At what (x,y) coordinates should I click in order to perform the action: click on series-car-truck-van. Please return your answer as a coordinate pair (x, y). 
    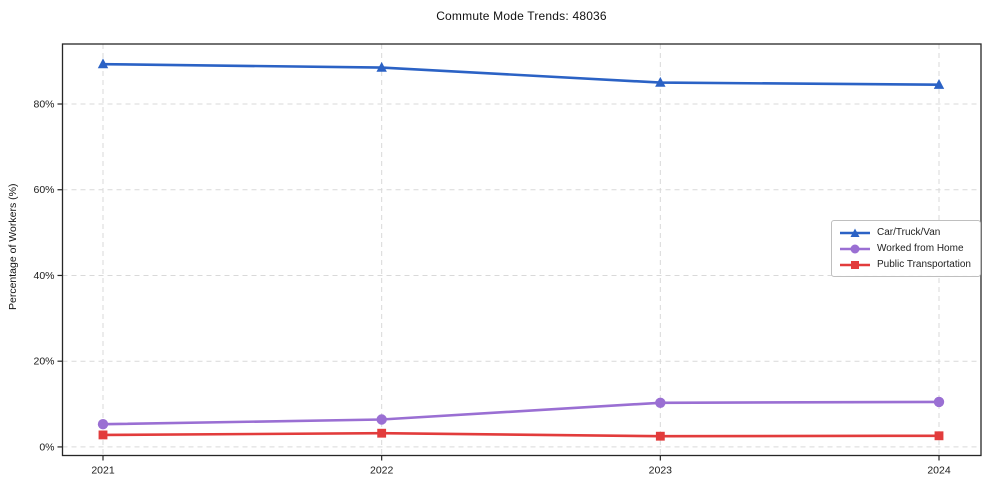
    Looking at the image, I should click on (521, 73).